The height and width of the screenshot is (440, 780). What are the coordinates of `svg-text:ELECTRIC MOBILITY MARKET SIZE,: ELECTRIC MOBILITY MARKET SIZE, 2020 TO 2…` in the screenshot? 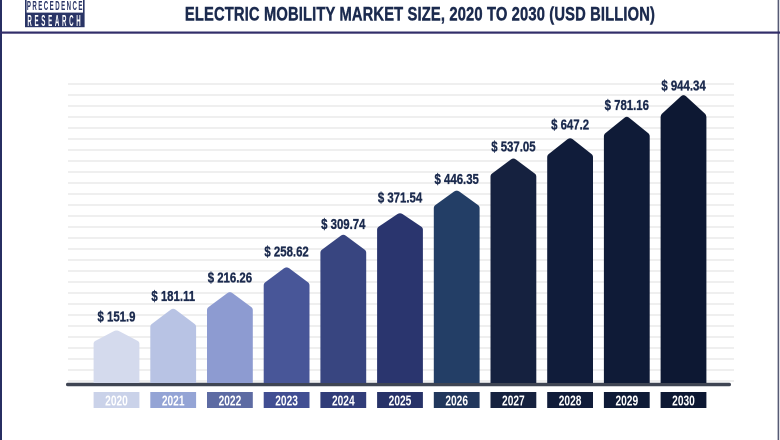 It's located at (420, 14).